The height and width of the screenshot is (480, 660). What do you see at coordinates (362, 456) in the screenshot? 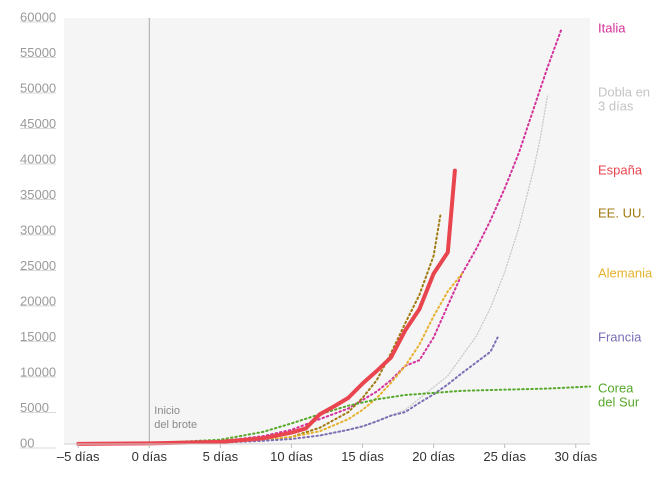
I see `x-tick-label: 15 días` at bounding box center [362, 456].